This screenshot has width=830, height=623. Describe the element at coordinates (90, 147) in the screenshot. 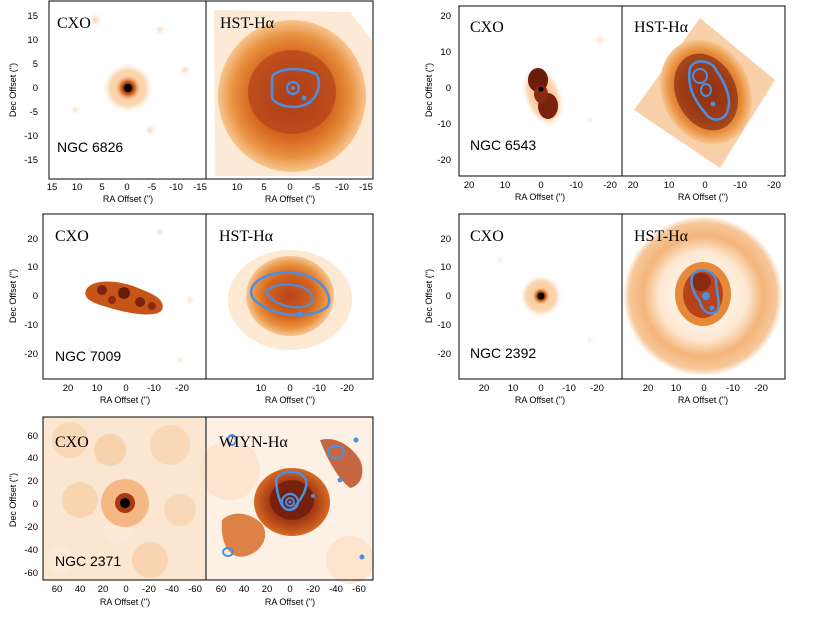

I see `object-label-ngc6826: NGC 6826` at that location.